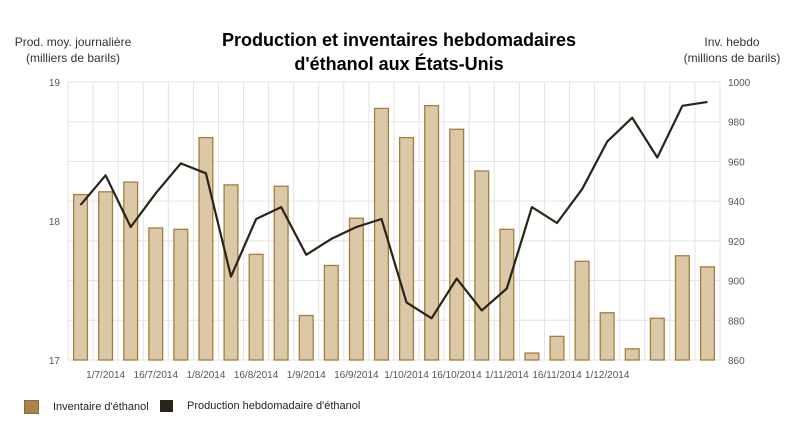 Image resolution: width=798 pixels, height=435 pixels. I want to click on x-axis-tick-label: 16/11/2014, so click(557, 375).